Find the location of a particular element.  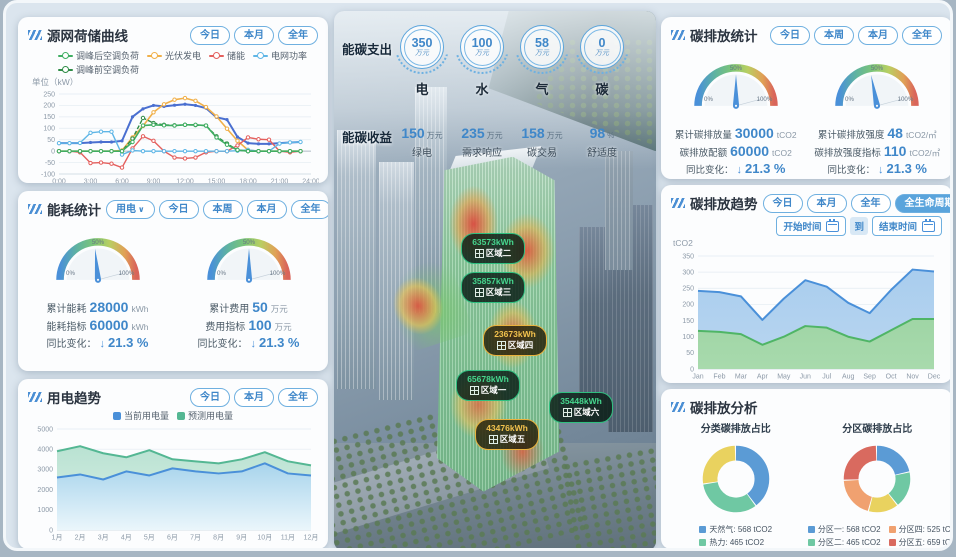

expense-value: 58 is located at coordinates (542, 42).